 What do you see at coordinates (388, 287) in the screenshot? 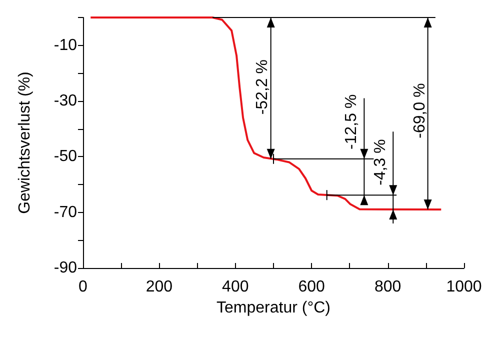
I see `x-tick-label: 800` at bounding box center [388, 287].